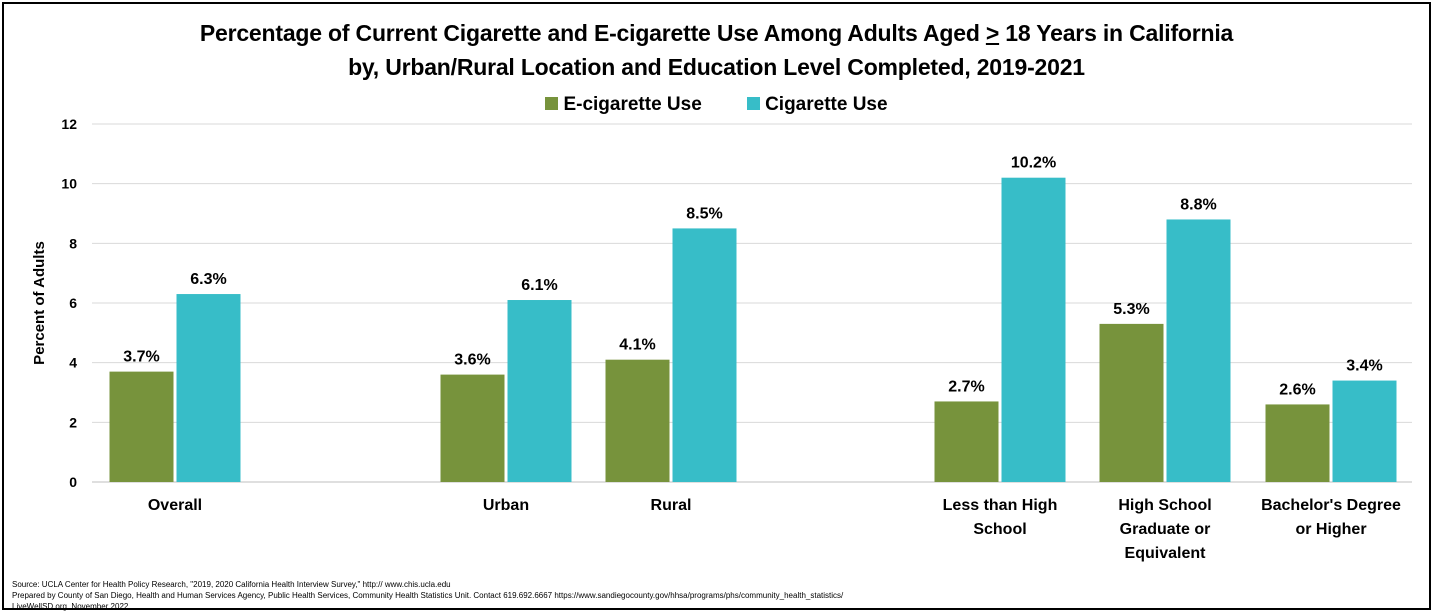 The height and width of the screenshot is (616, 1437). What do you see at coordinates (637, 345) in the screenshot?
I see `data-label: 4.1%` at bounding box center [637, 345].